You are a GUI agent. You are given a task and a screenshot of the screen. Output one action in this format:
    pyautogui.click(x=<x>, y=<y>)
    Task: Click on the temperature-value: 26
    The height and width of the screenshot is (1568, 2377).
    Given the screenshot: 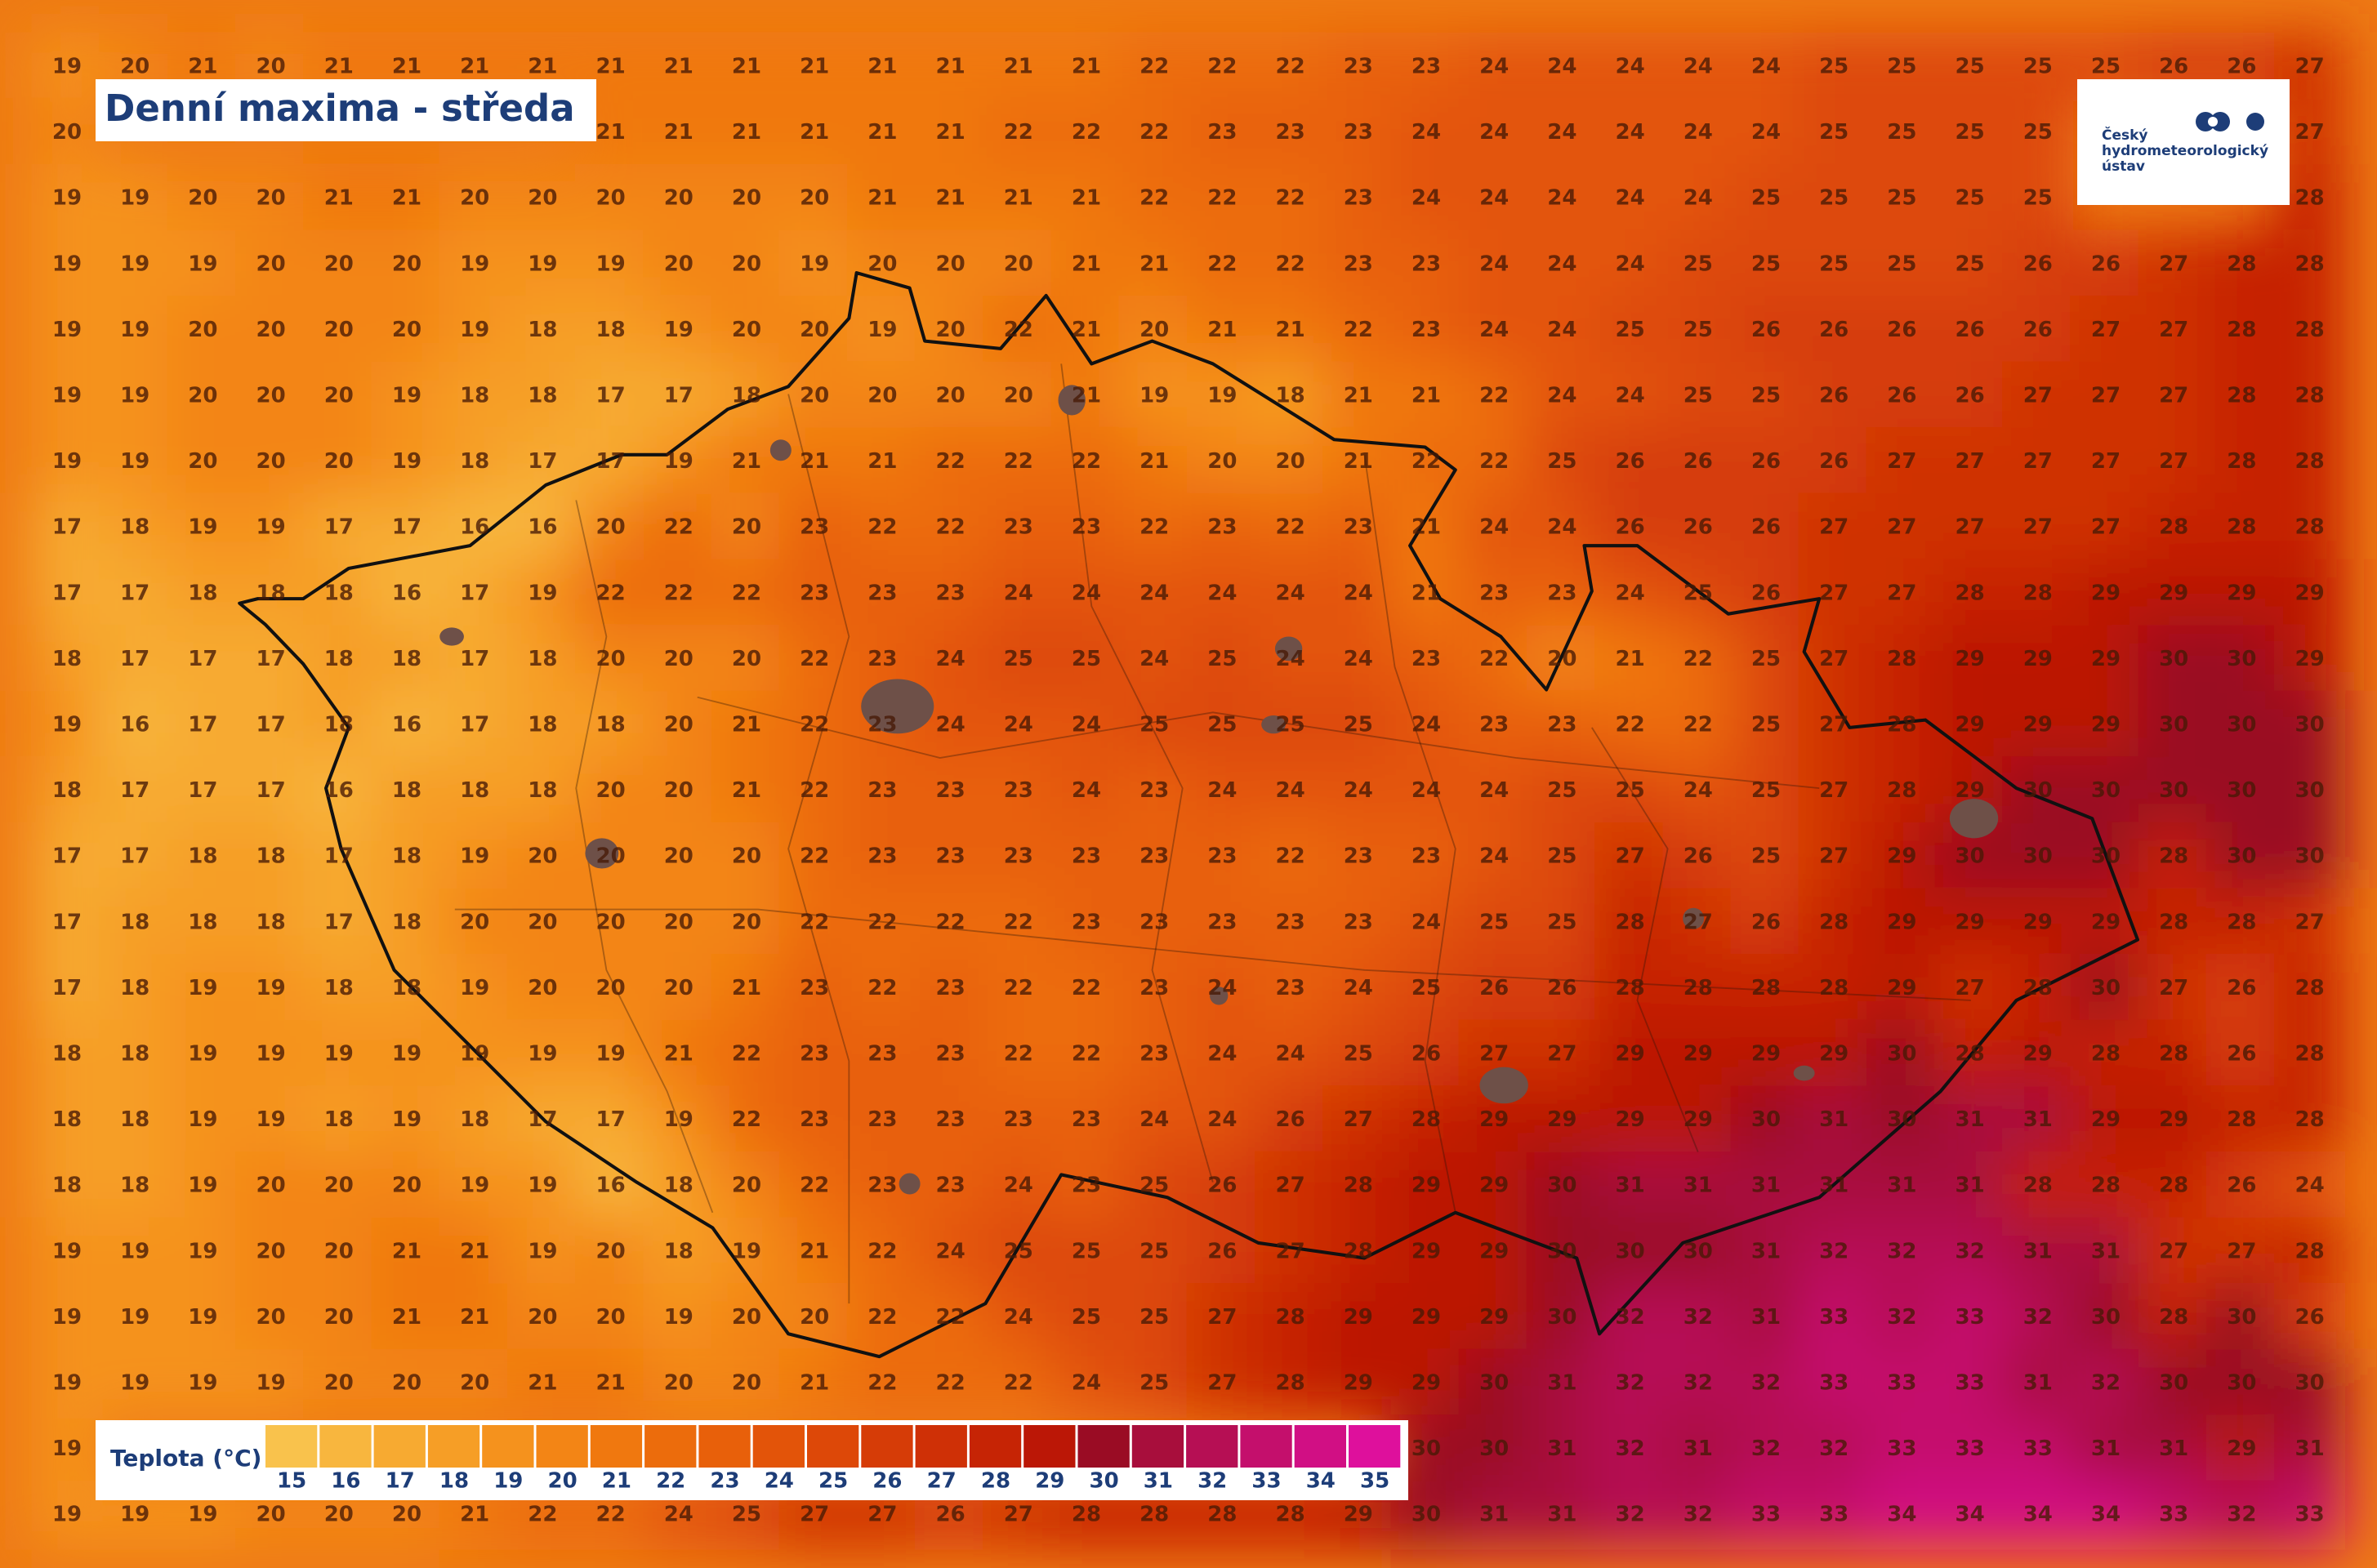 What is the action you would take?
    pyautogui.click(x=1630, y=527)
    